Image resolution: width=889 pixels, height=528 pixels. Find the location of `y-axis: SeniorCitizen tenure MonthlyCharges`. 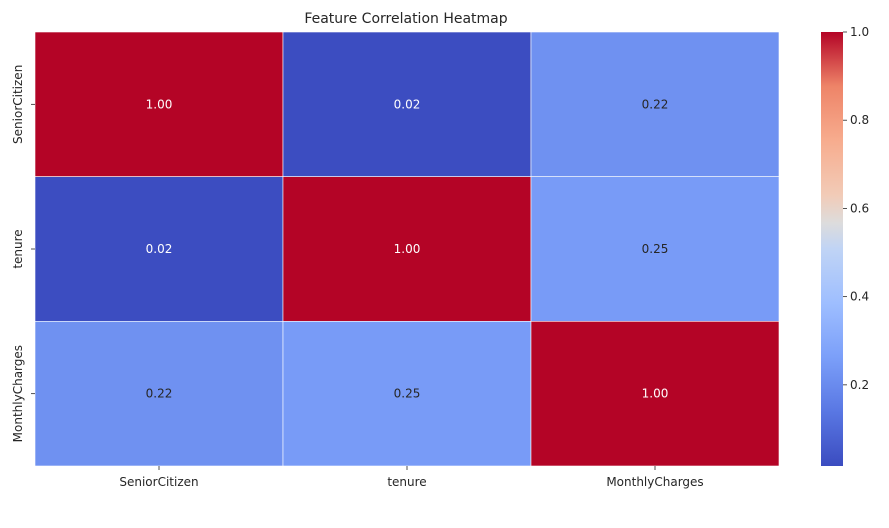

y-axis: SeniorCitizen tenure MonthlyCharges is located at coordinates (23, 253).